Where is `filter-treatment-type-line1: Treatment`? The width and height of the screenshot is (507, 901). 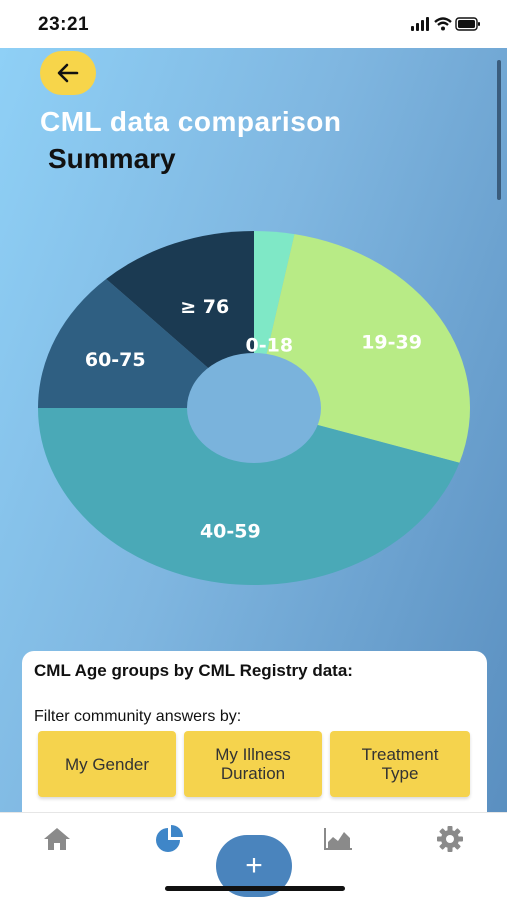
filter-treatment-type-line1: Treatment is located at coordinates (400, 754).